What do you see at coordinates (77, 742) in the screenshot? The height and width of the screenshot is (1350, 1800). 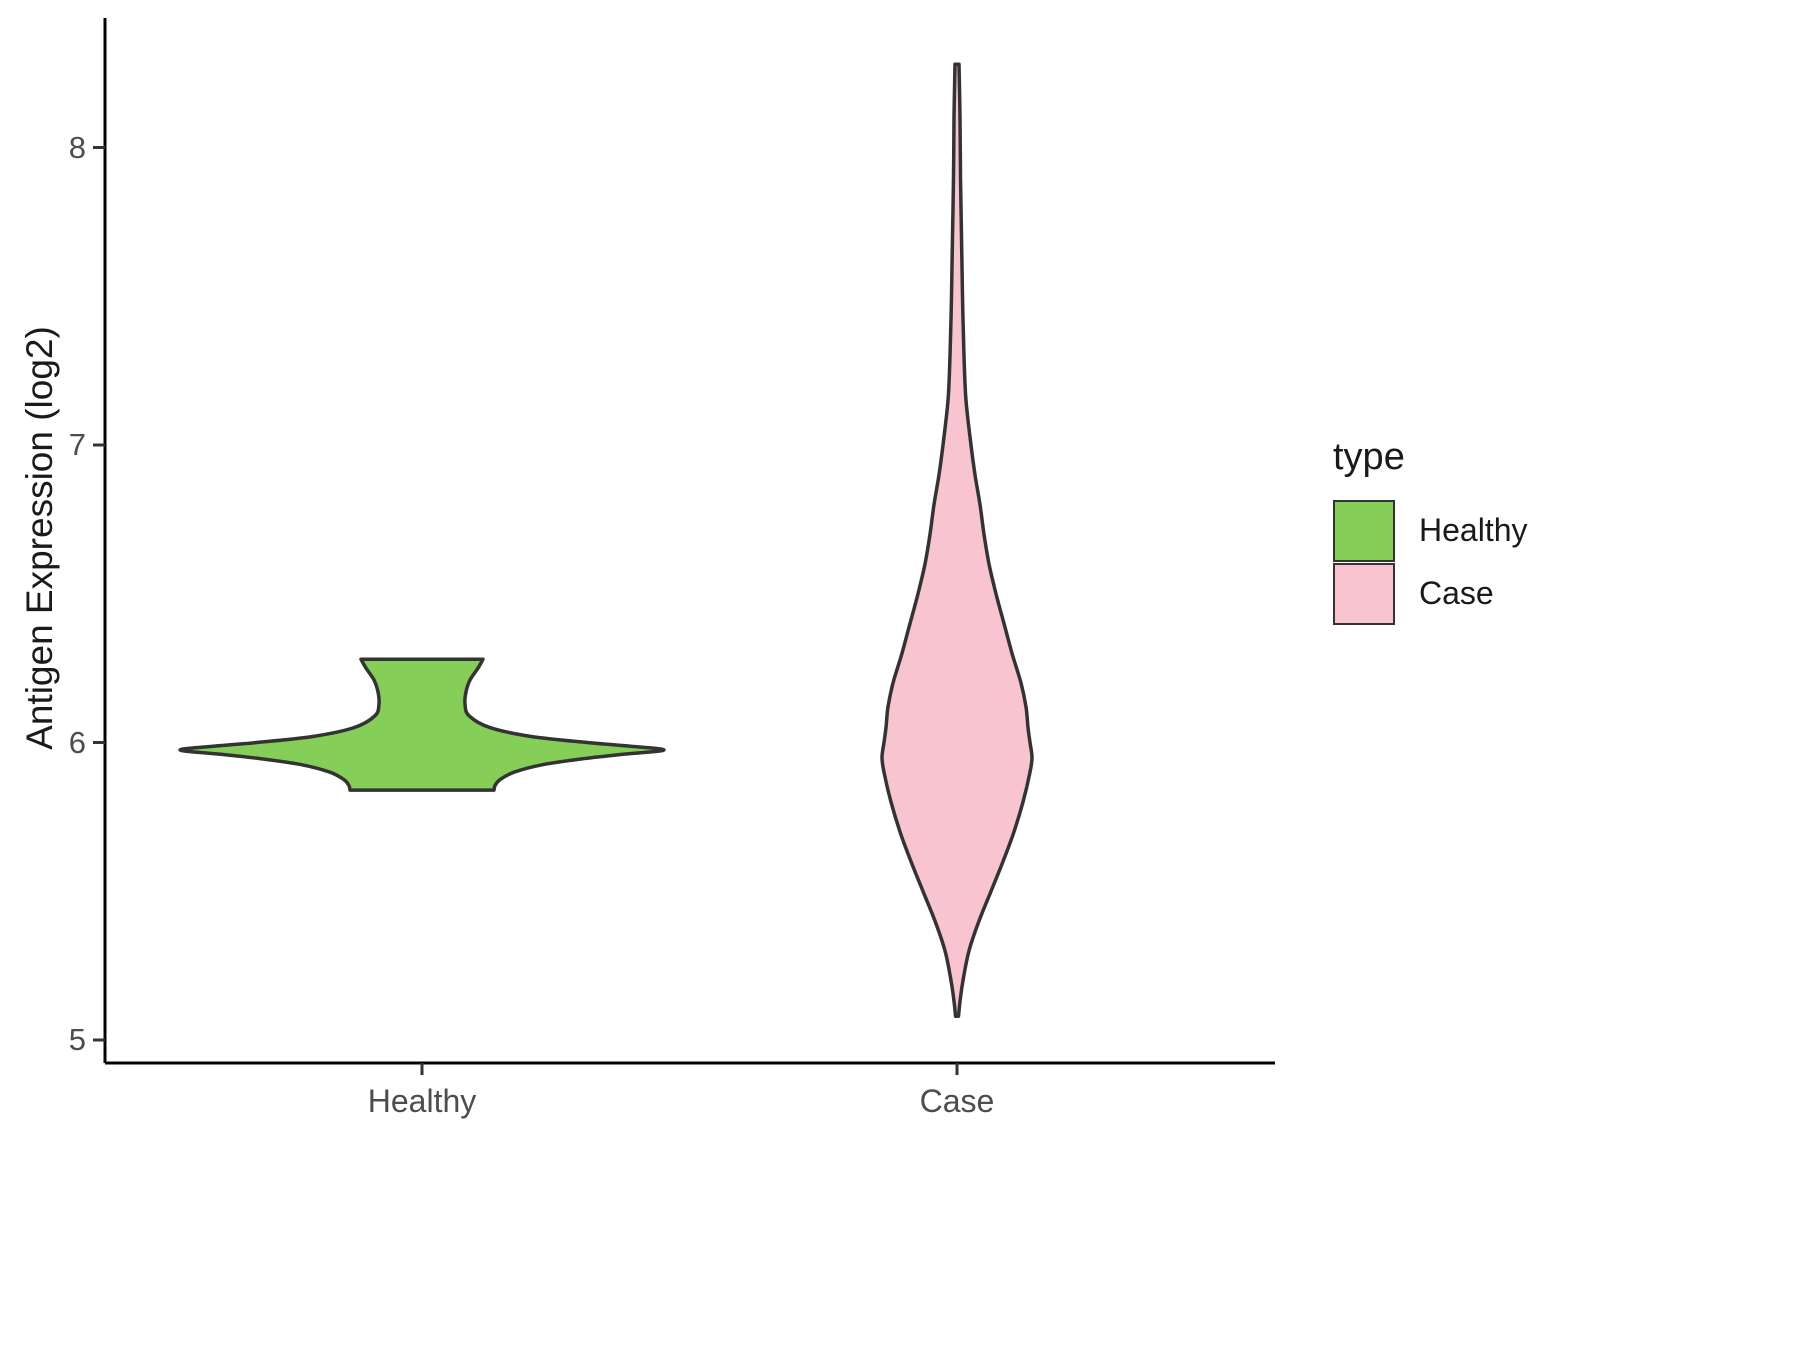 I see `y-tick-label: 6` at bounding box center [77, 742].